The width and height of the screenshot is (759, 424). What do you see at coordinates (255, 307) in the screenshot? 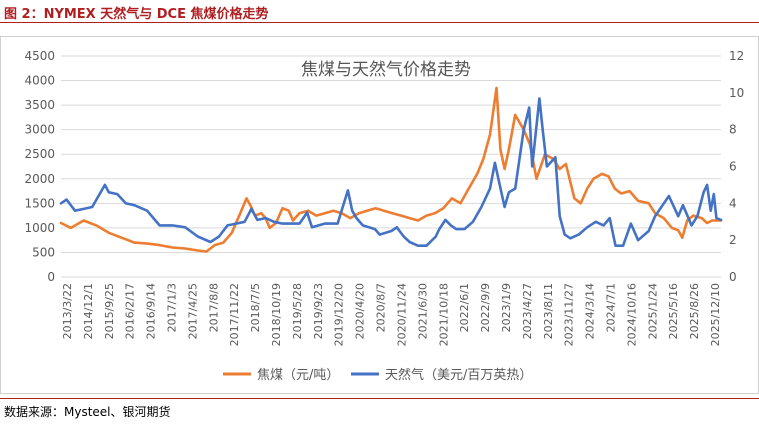
I see `x-tick-label: 2018/7/5` at bounding box center [255, 307].